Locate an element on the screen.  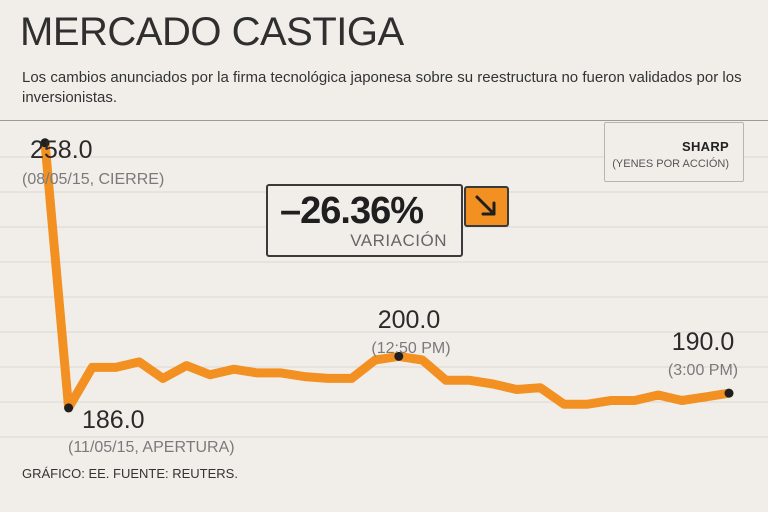
variation-label: VARIACIÓN is located at coordinates (398, 240).